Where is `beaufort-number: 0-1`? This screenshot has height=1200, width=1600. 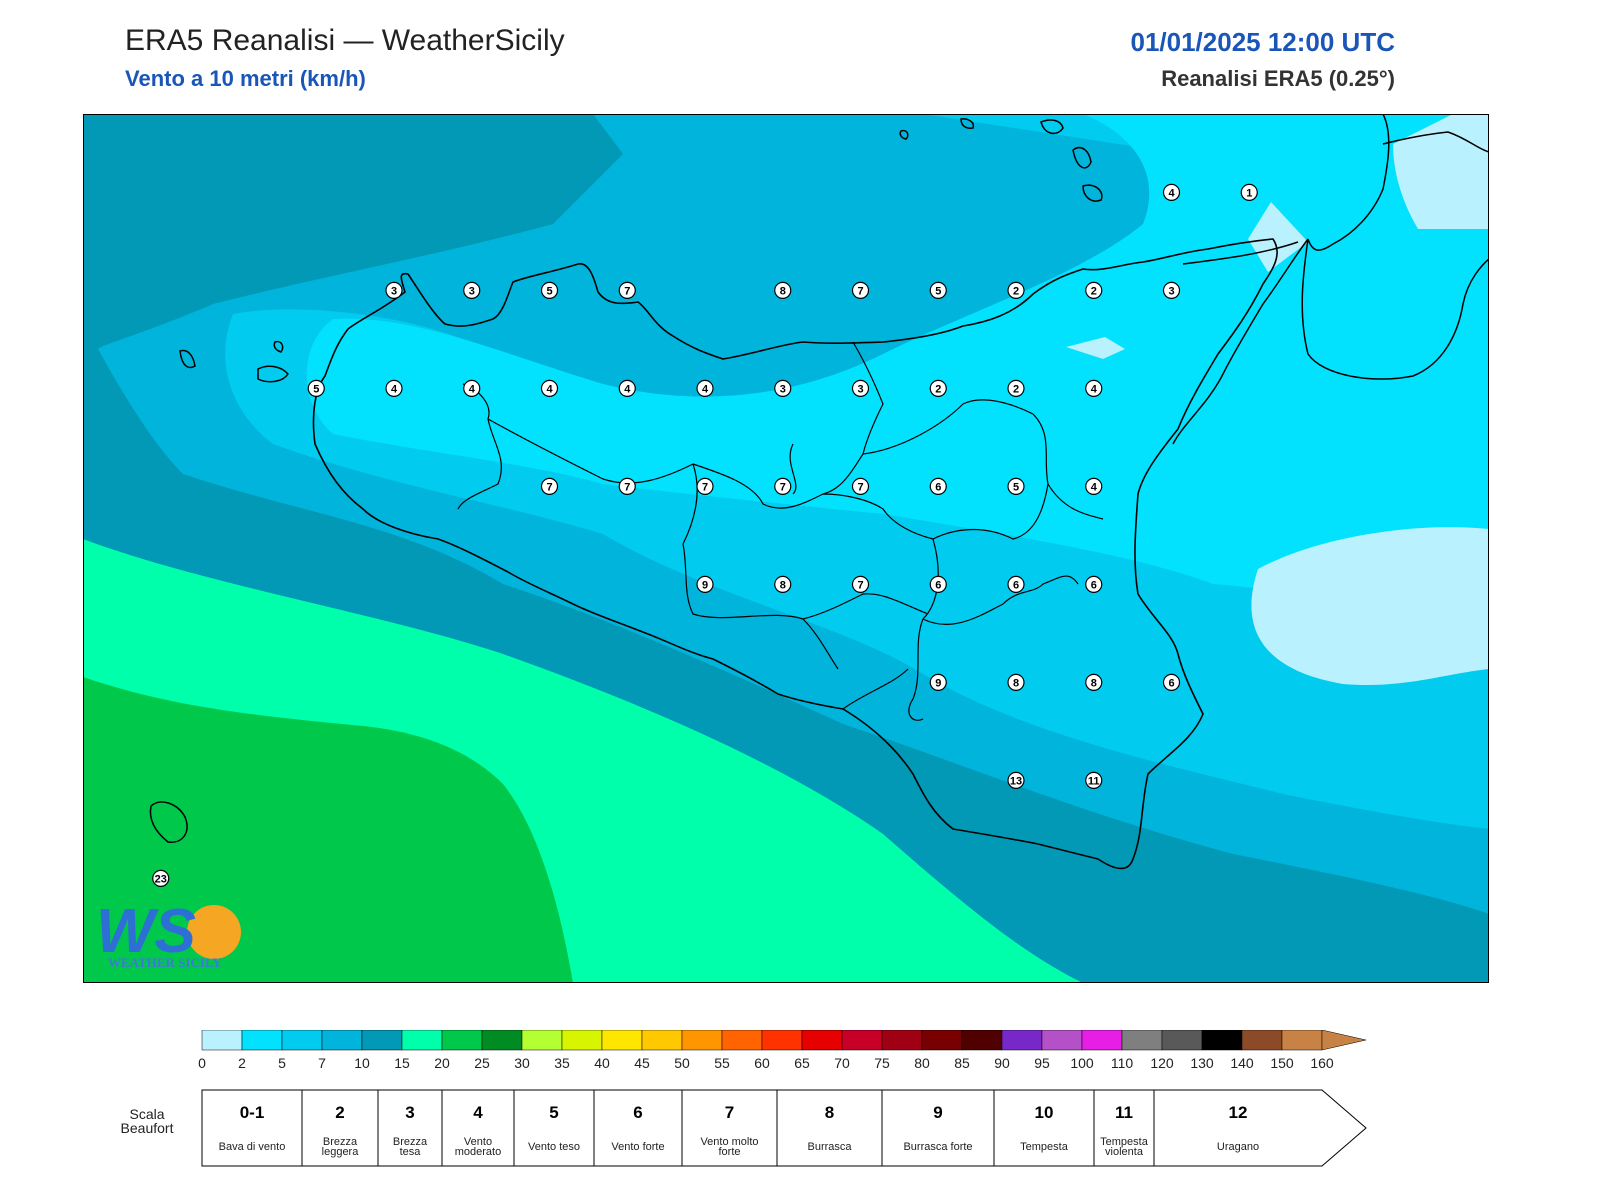 beaufort-number: 0-1 is located at coordinates (252, 1112).